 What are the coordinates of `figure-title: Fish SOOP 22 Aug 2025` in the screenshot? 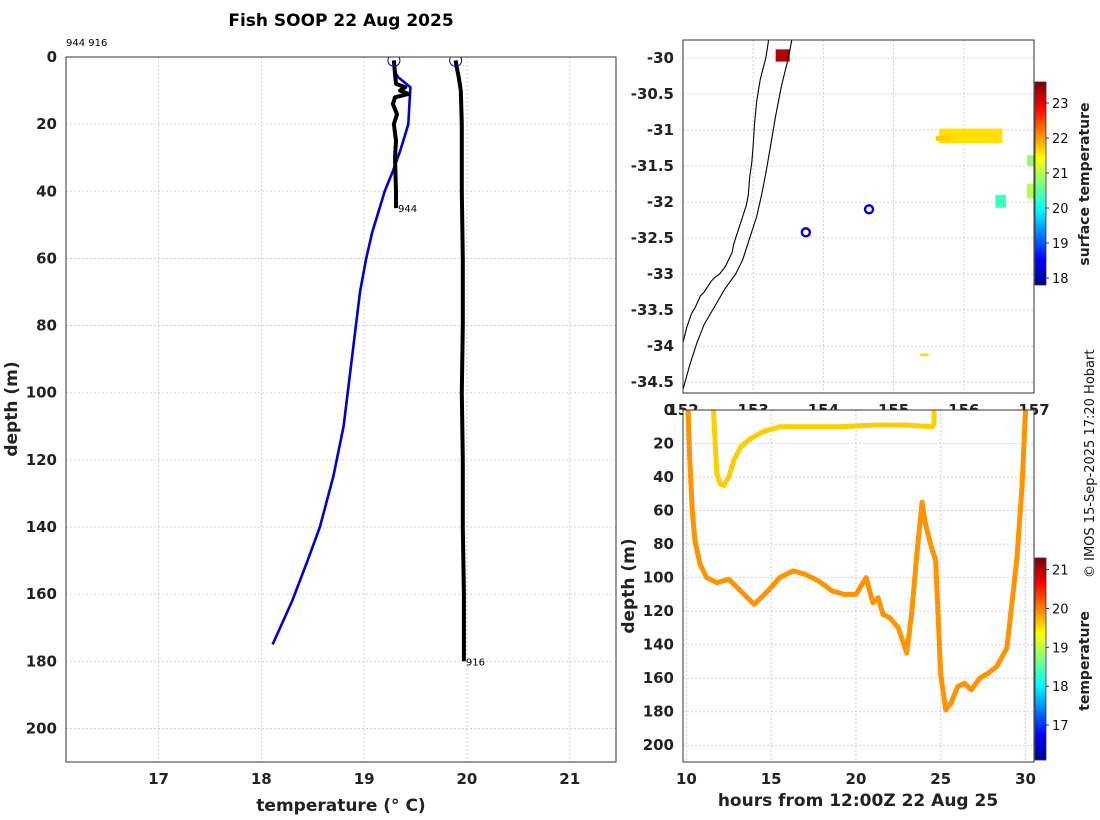 It's located at (340, 21).